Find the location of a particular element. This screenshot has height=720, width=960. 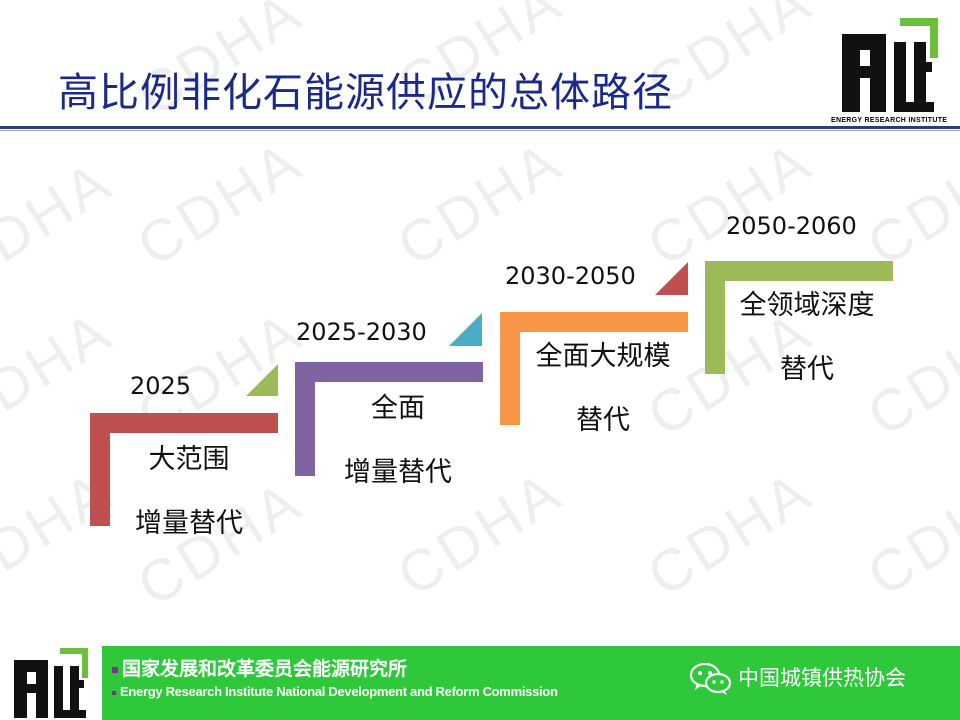

step-4-bar is located at coordinates (799, 271).